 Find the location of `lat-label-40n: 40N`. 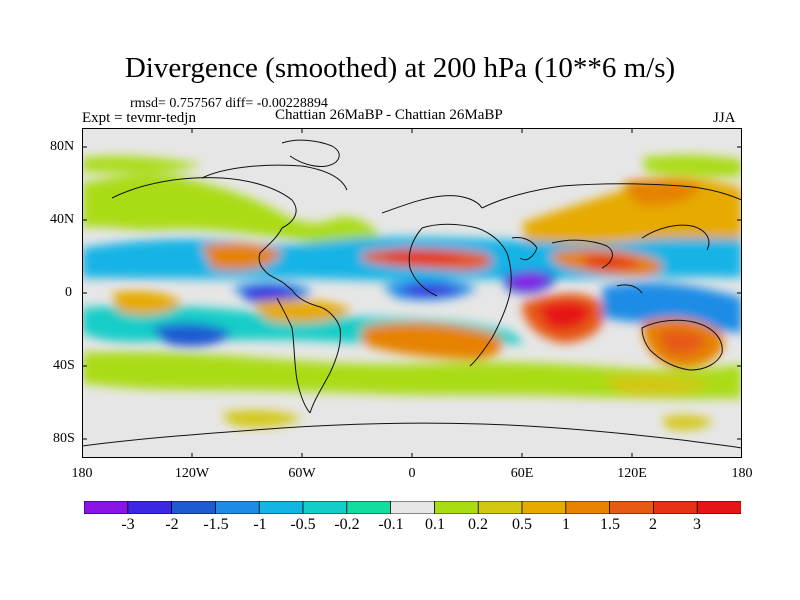

lat-label-40n: 40N is located at coordinates (62, 219).